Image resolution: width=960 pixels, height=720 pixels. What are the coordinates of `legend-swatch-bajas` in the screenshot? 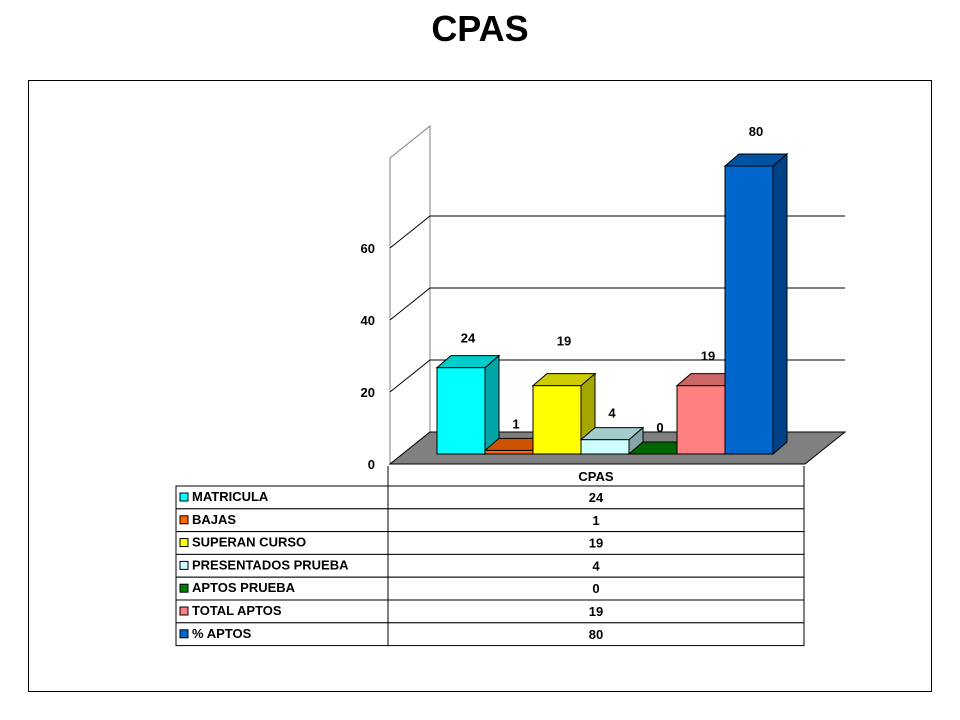 It's located at (184, 520).